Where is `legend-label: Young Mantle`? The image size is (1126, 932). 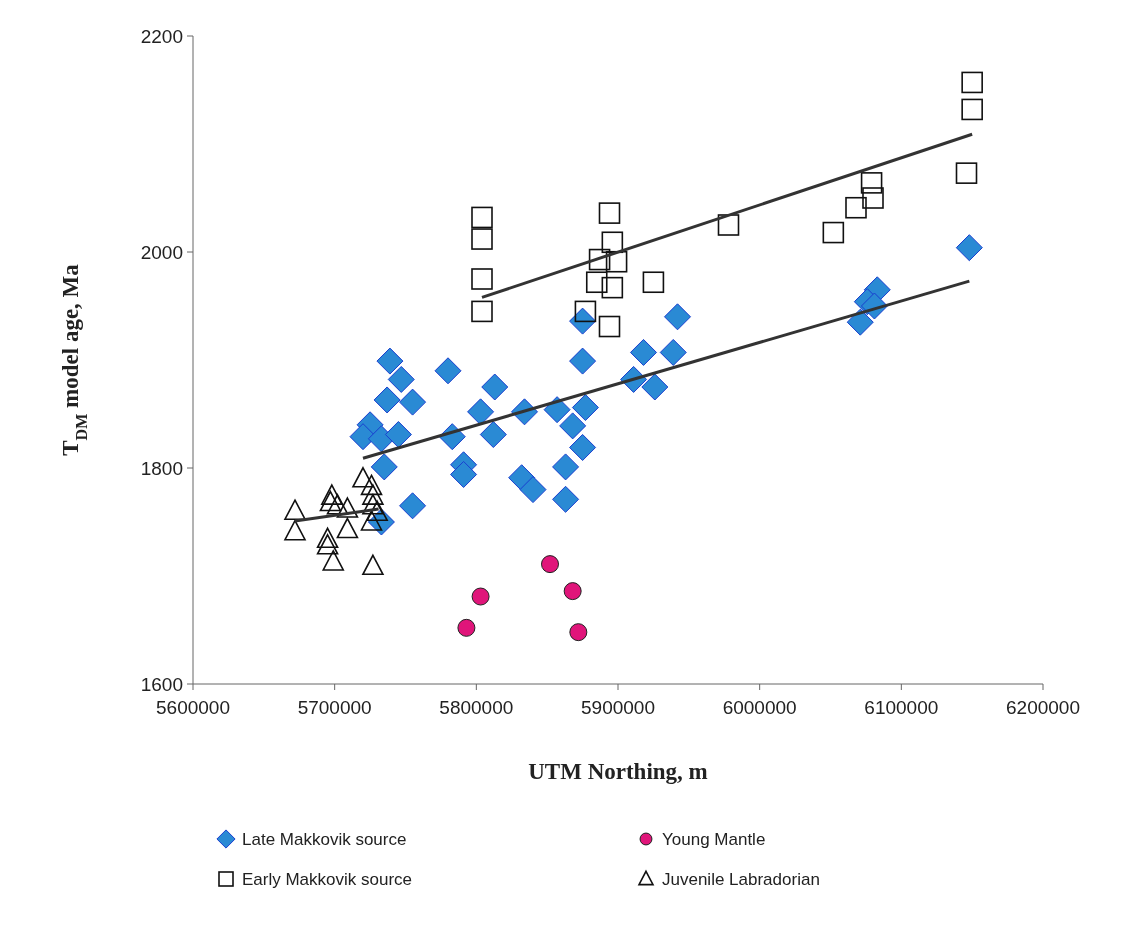 legend-label: Young Mantle is located at coordinates (714, 839).